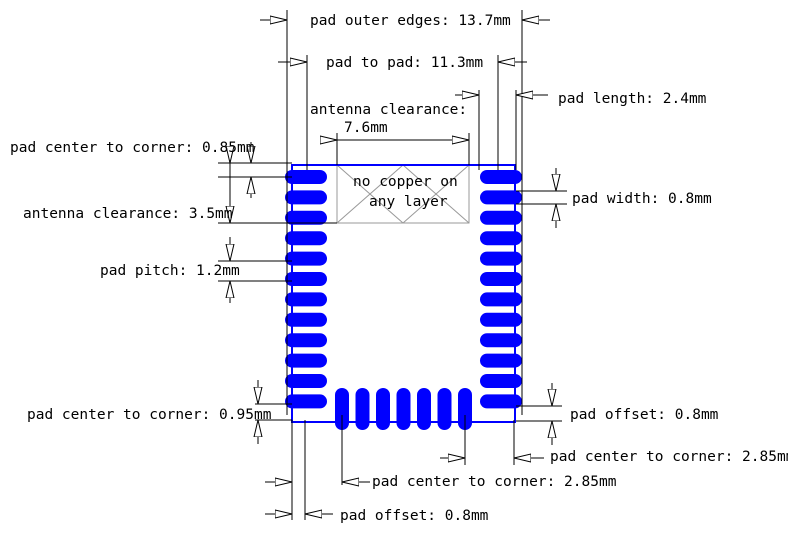 The height and width of the screenshot is (540, 788). Describe the element at coordinates (410, 21) in the screenshot. I see `label-outer-edges: pad outer edges: 13.7mm` at that location.